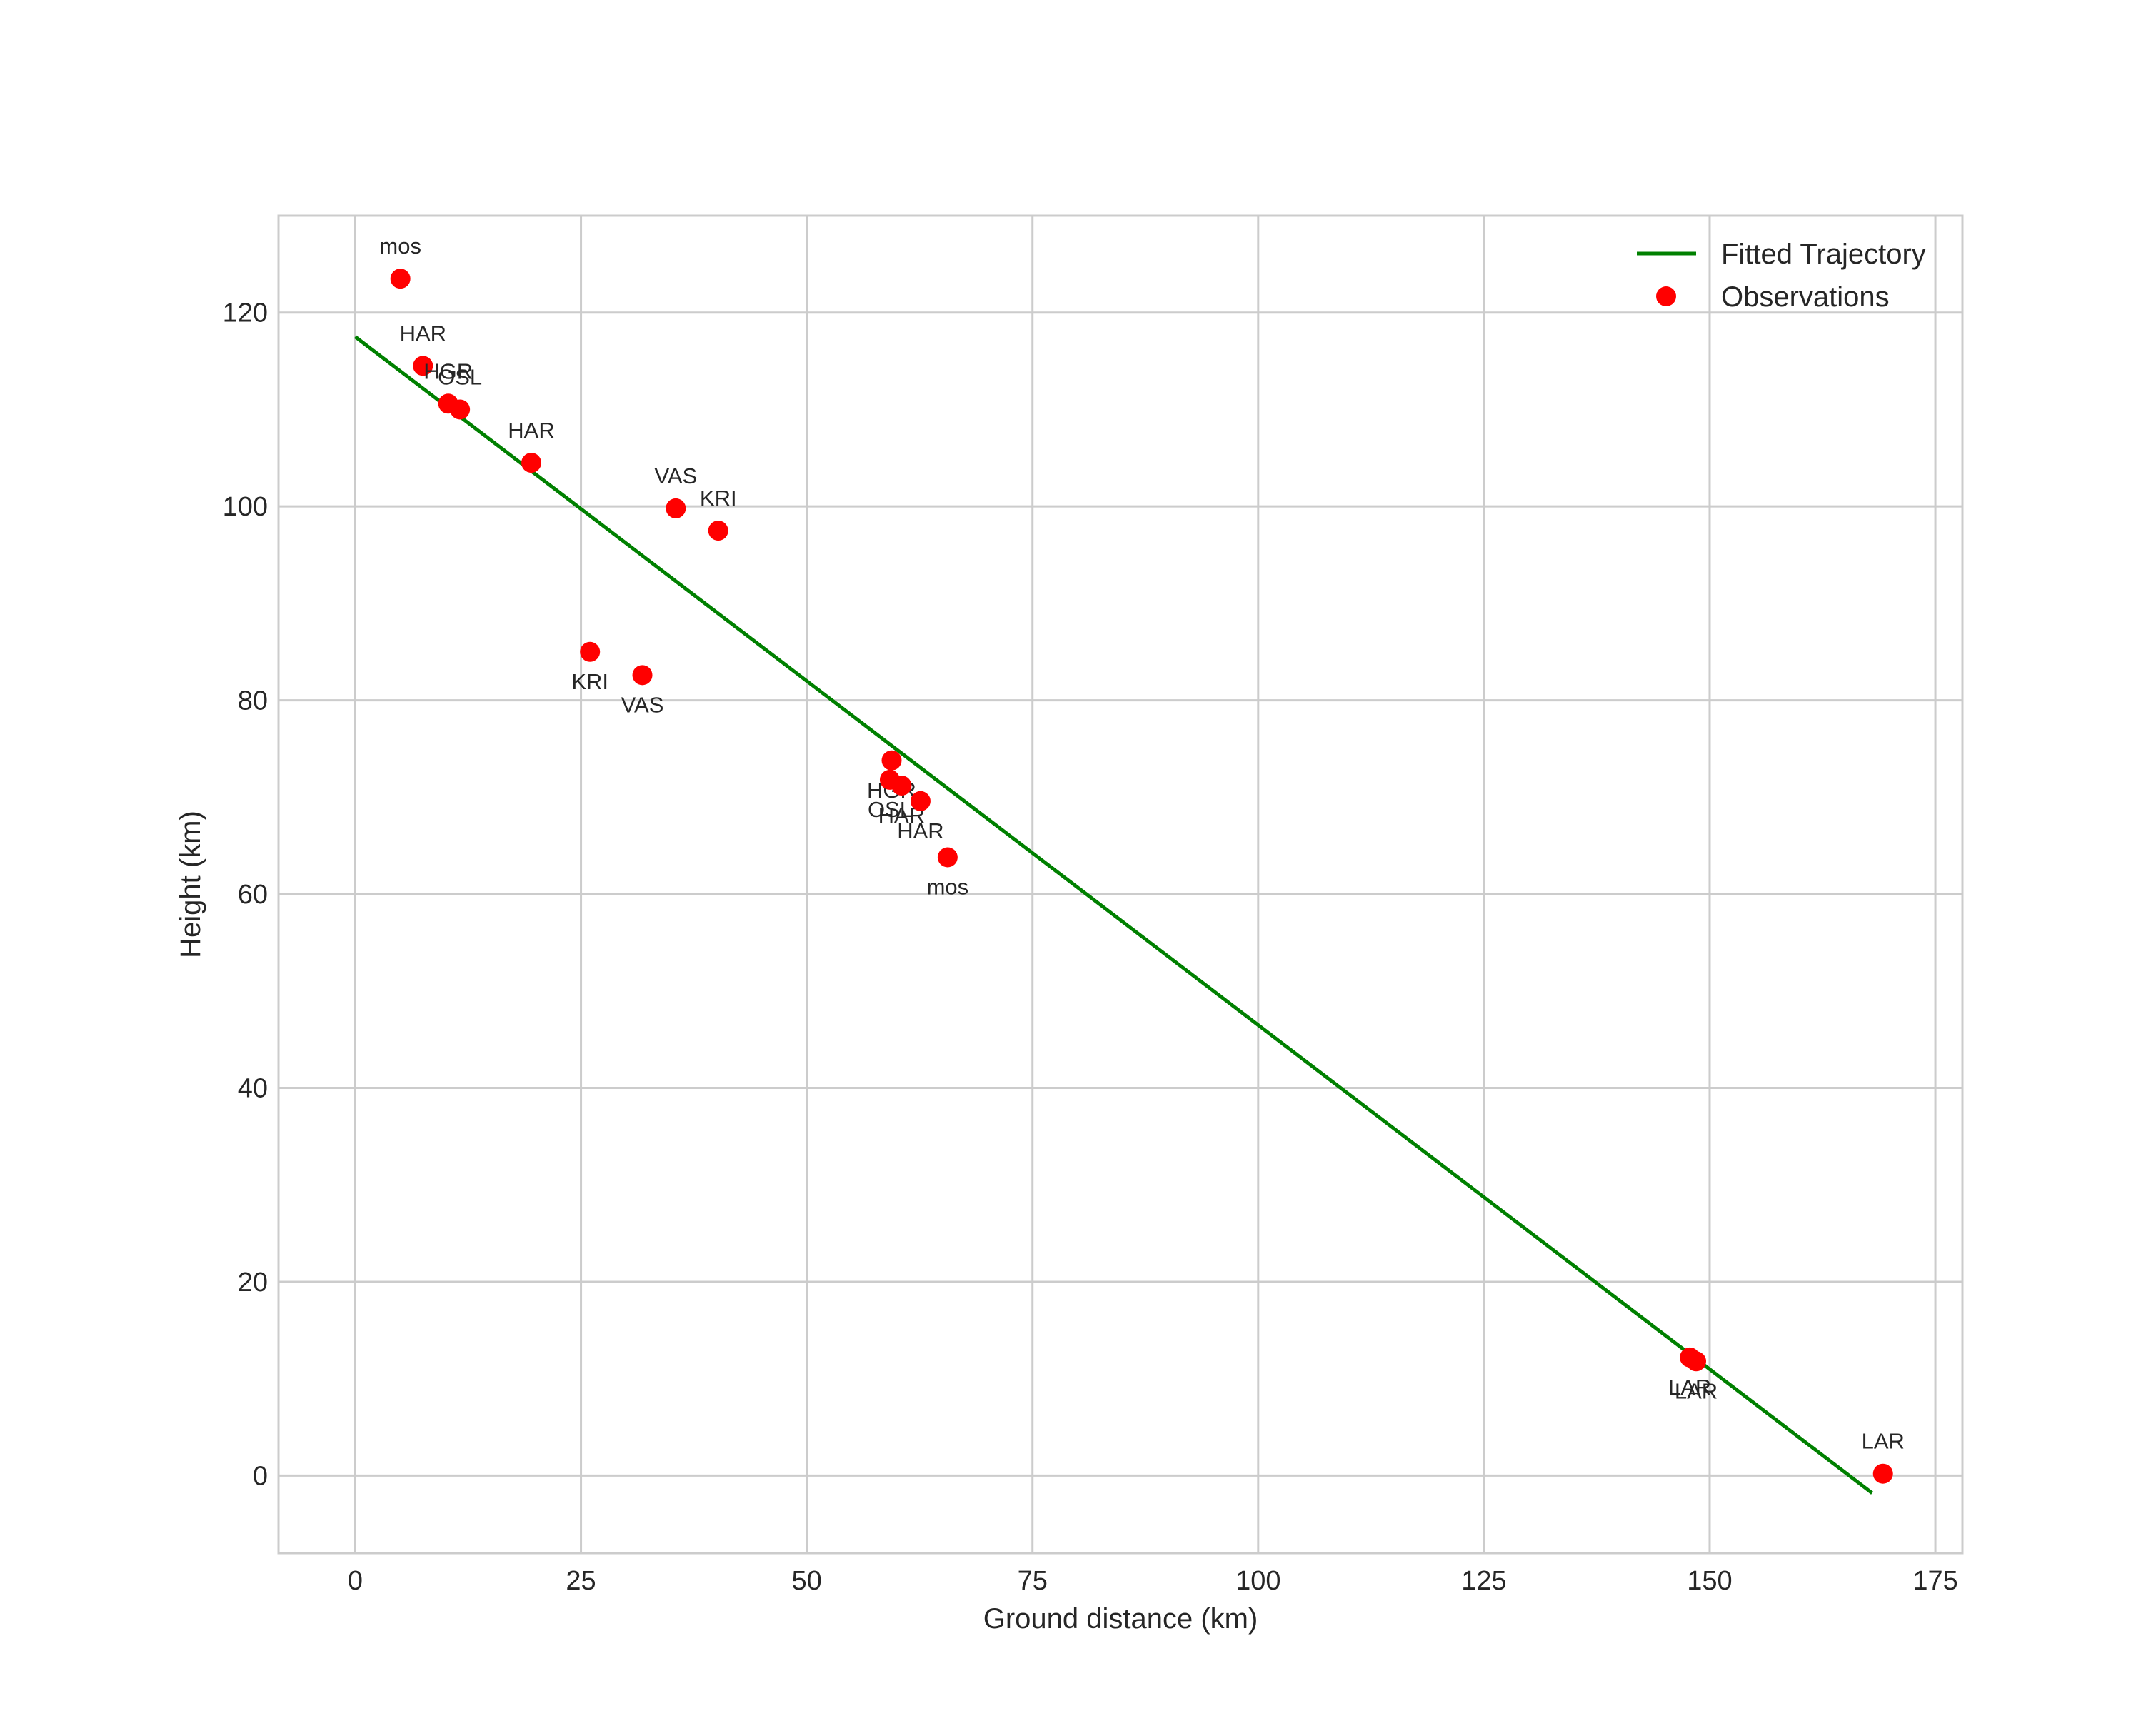 This screenshot has width=2156, height=1731. What do you see at coordinates (191, 884) in the screenshot?
I see `y-axis-label: Height (km)` at bounding box center [191, 884].